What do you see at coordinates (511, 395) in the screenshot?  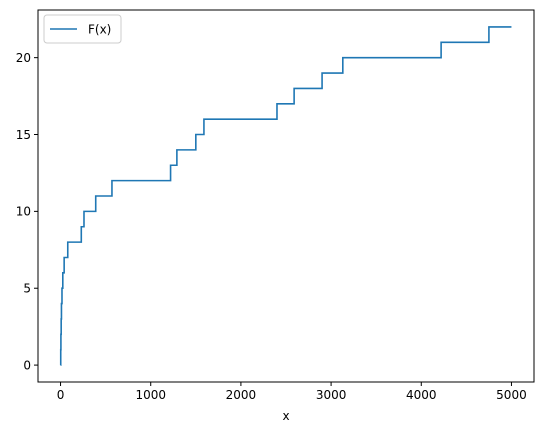 I see `x-tick-label: 5000` at bounding box center [511, 395].